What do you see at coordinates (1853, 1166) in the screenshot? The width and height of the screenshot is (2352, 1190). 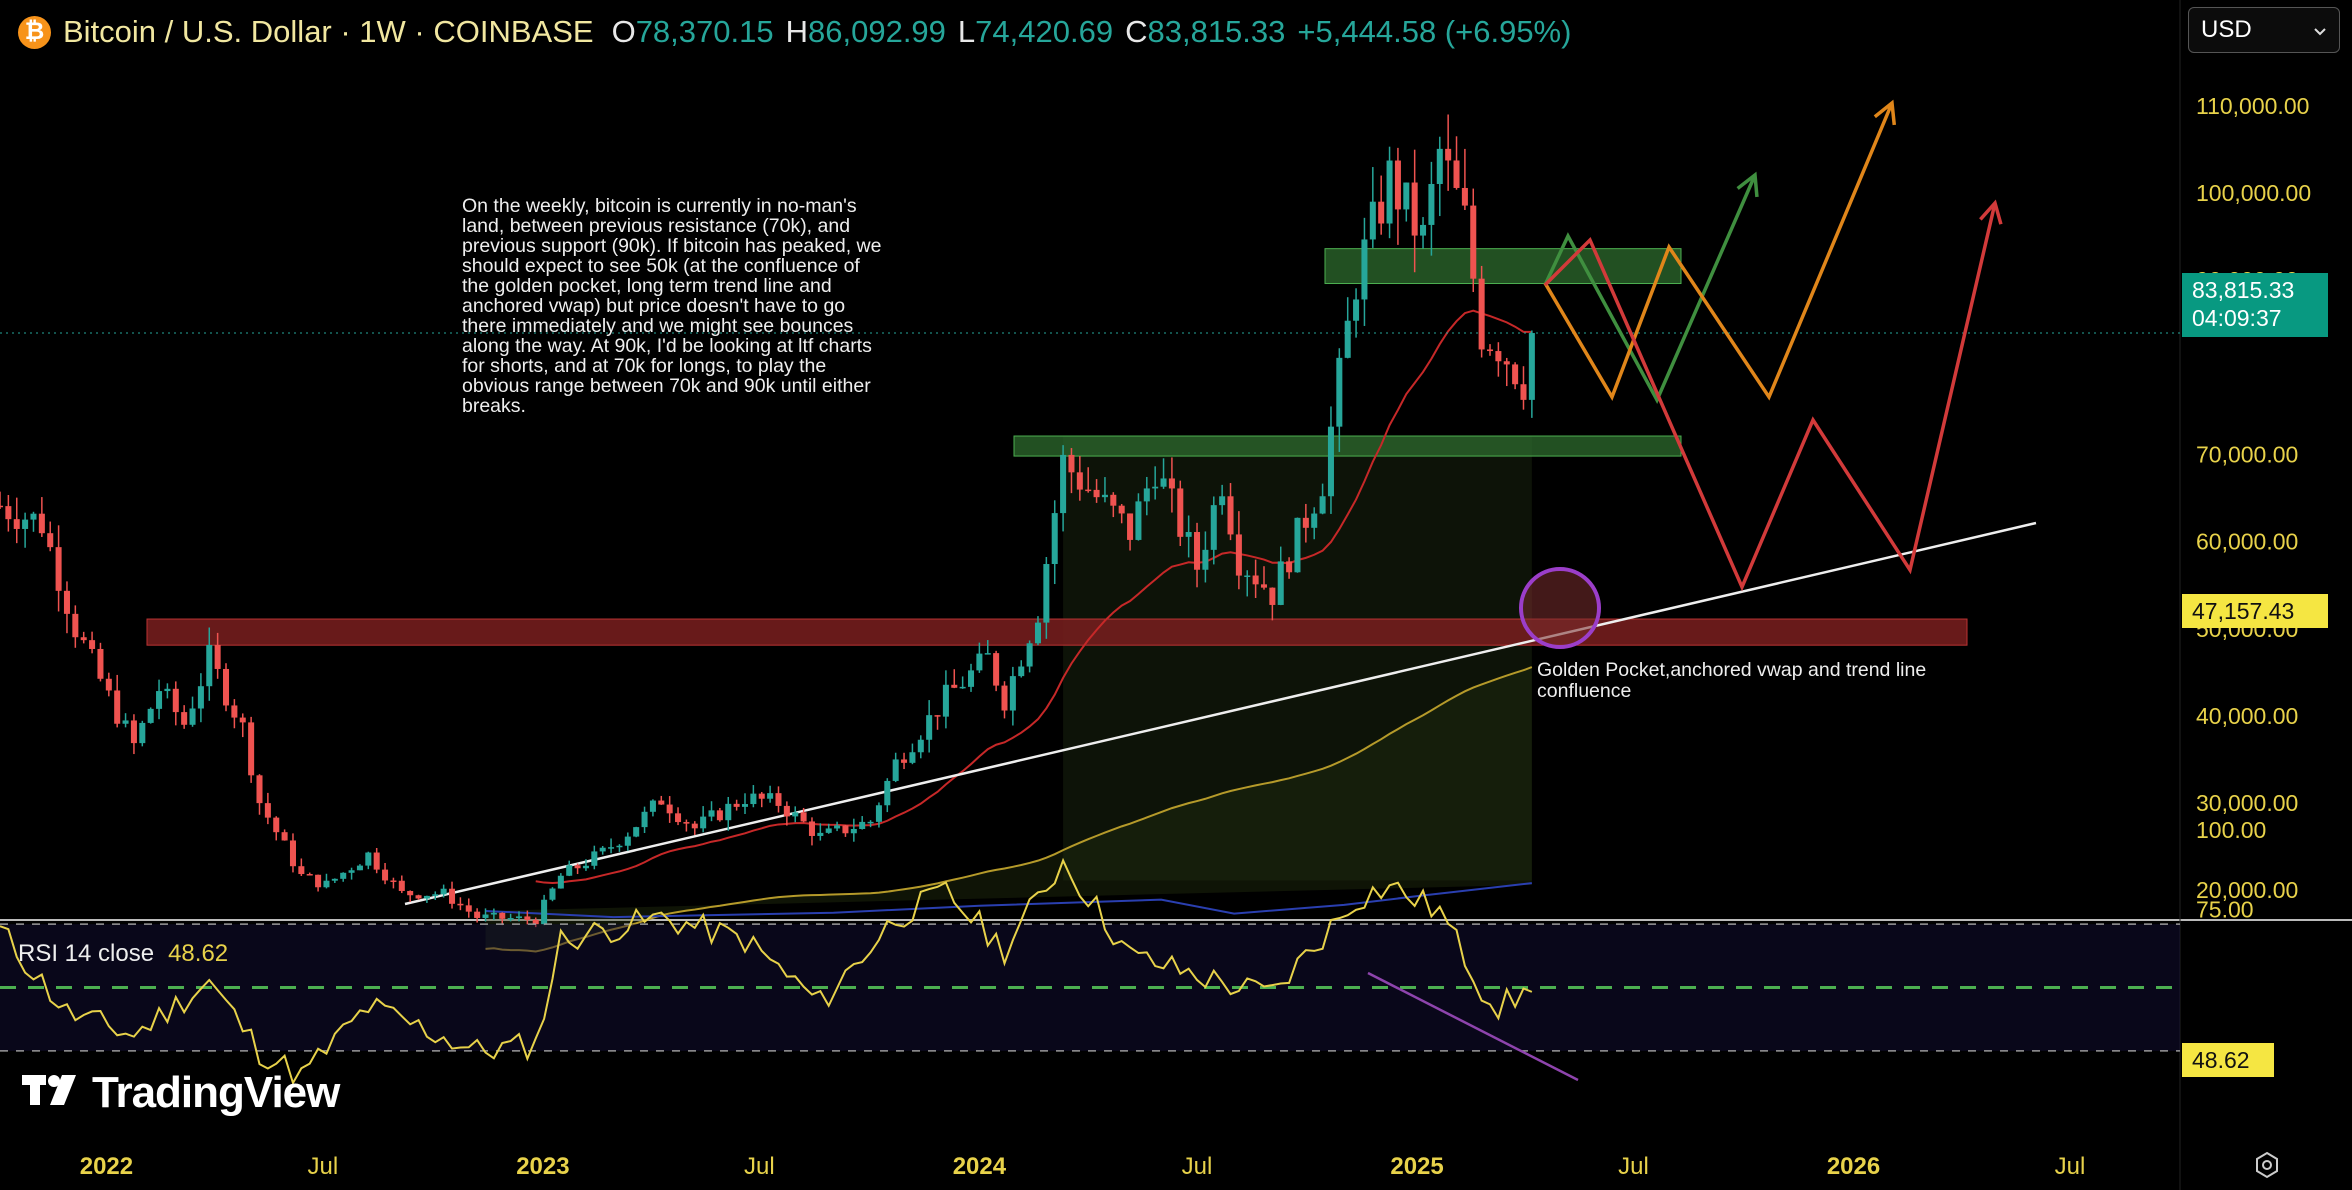 I see `time-axis-label: 2026` at bounding box center [1853, 1166].